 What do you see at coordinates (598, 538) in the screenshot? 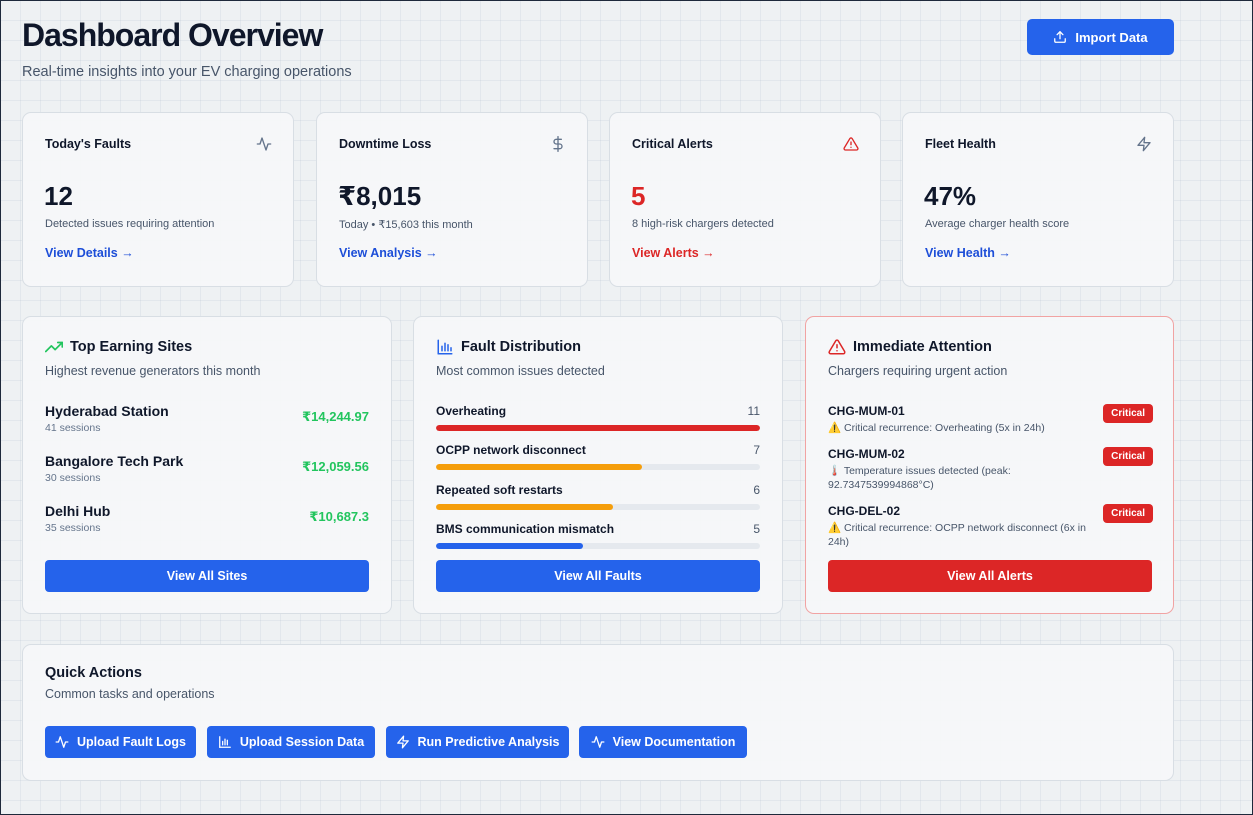
I see `fault-row: BMS communication mismatch 5` at bounding box center [598, 538].